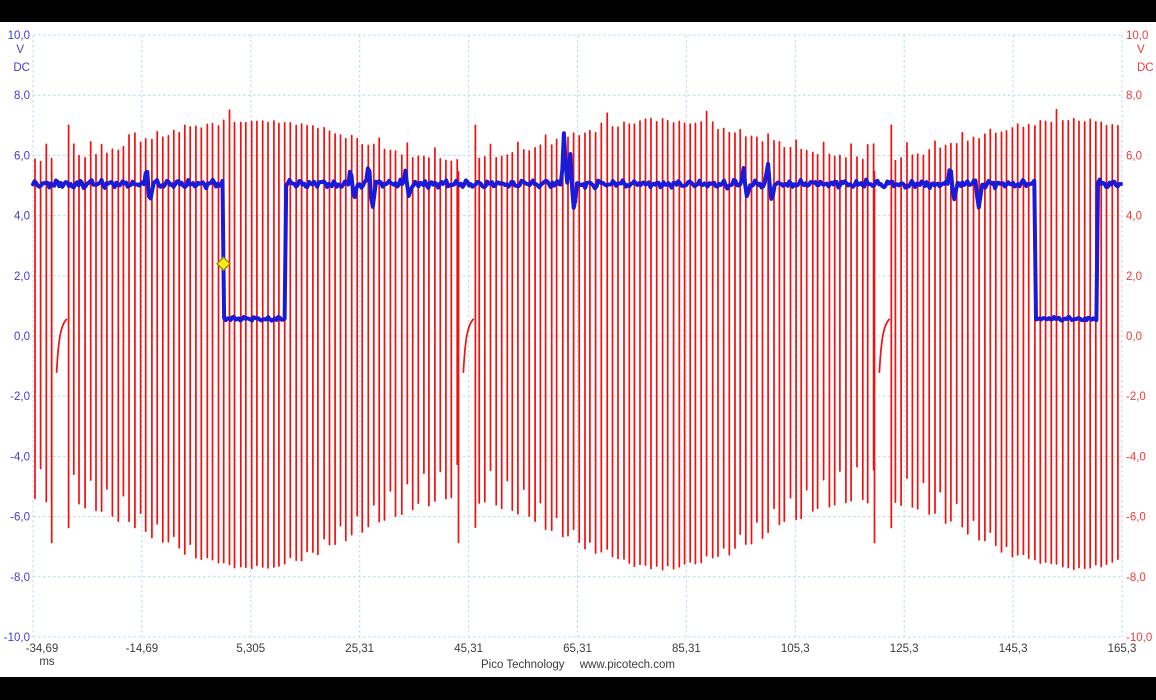  I want to click on y-tick-label-right: 8,0, so click(1134, 96).